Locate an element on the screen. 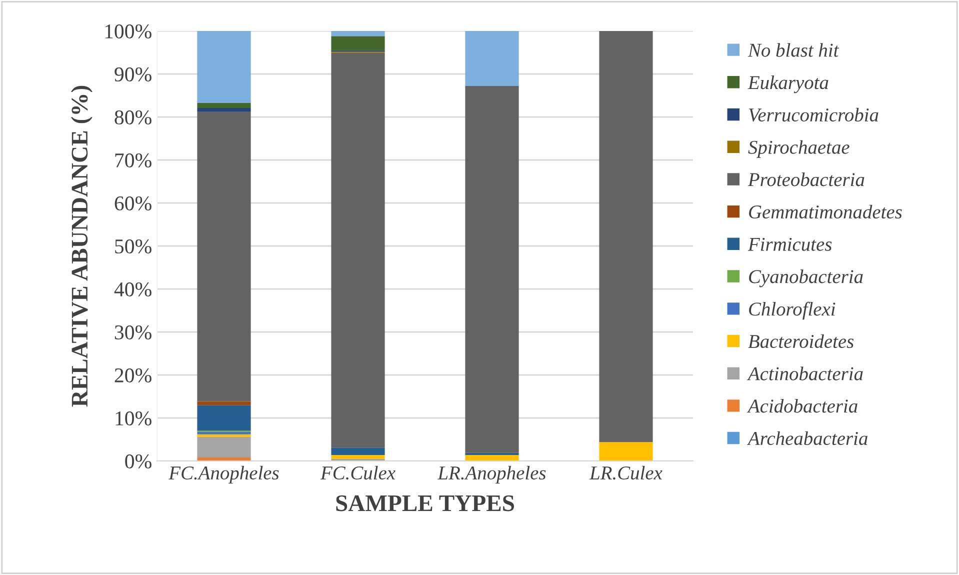 This screenshot has height=575, width=959. legend-label: Verrucomicrobia is located at coordinates (813, 115).